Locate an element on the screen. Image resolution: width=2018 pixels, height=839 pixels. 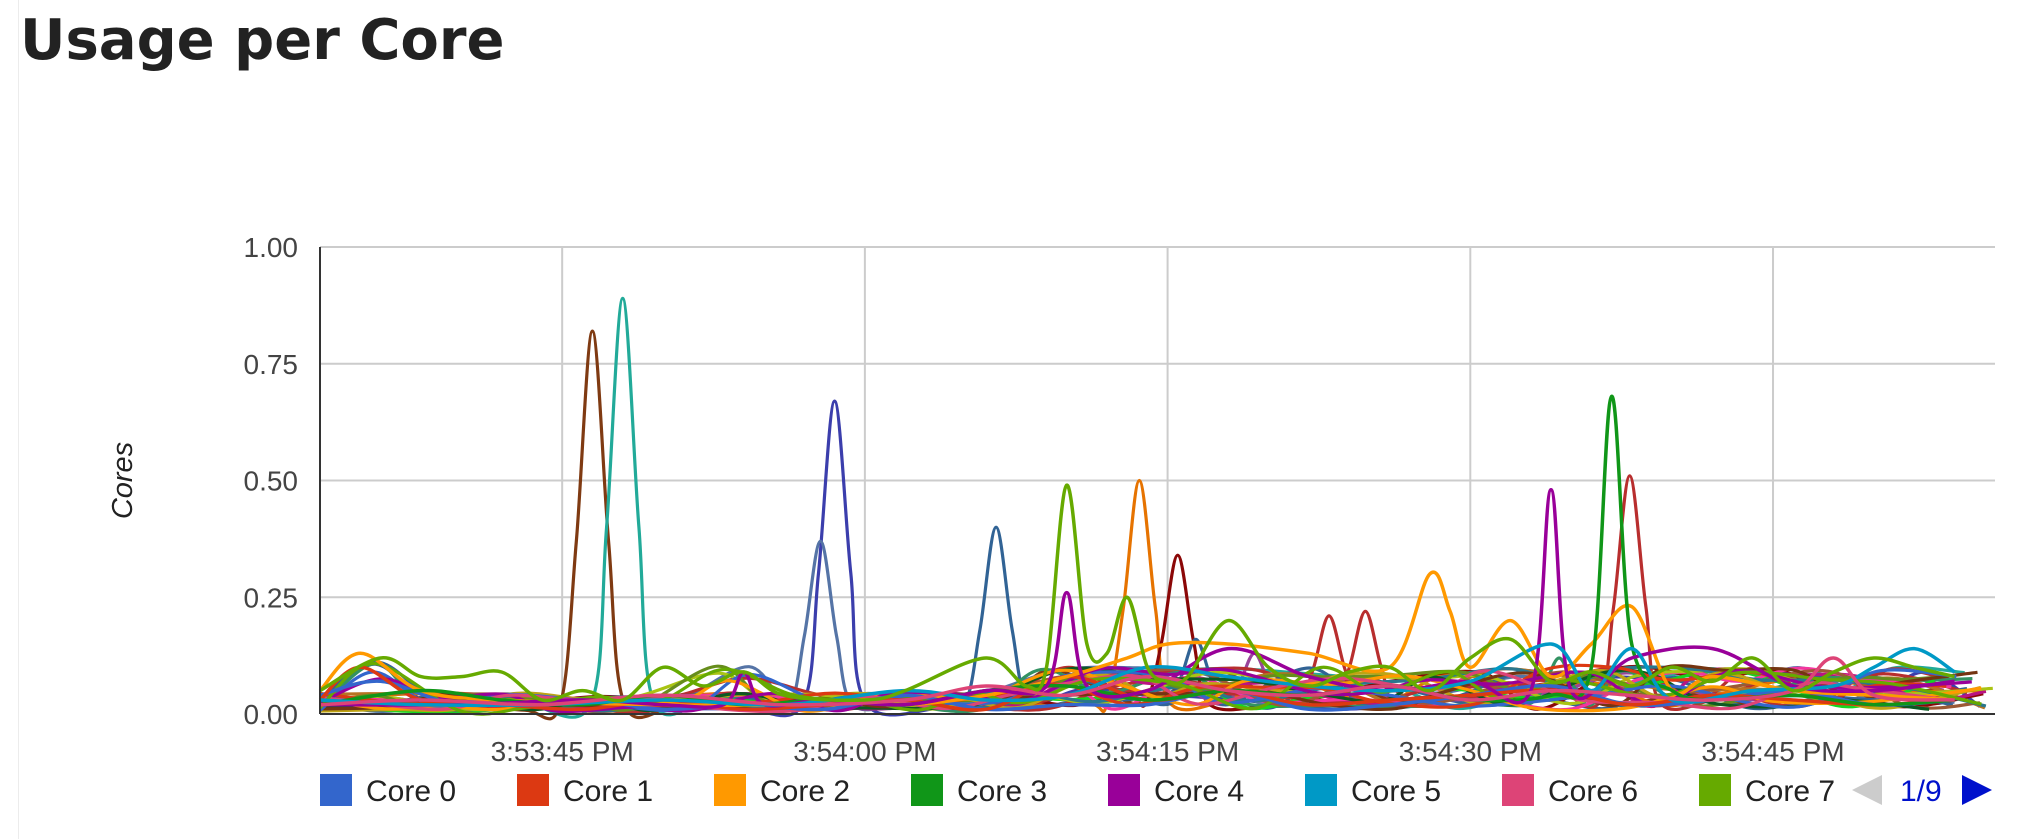
x-tick-label: 3:54:15 PM is located at coordinates (1167, 751).